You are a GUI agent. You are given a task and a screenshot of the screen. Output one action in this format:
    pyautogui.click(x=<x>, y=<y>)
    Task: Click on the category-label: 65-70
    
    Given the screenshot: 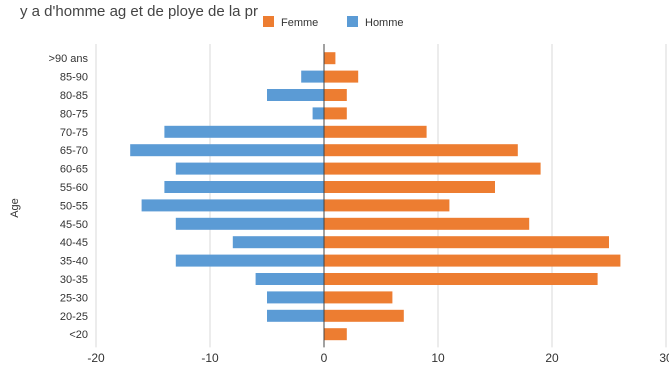 What is the action you would take?
    pyautogui.click(x=74, y=151)
    